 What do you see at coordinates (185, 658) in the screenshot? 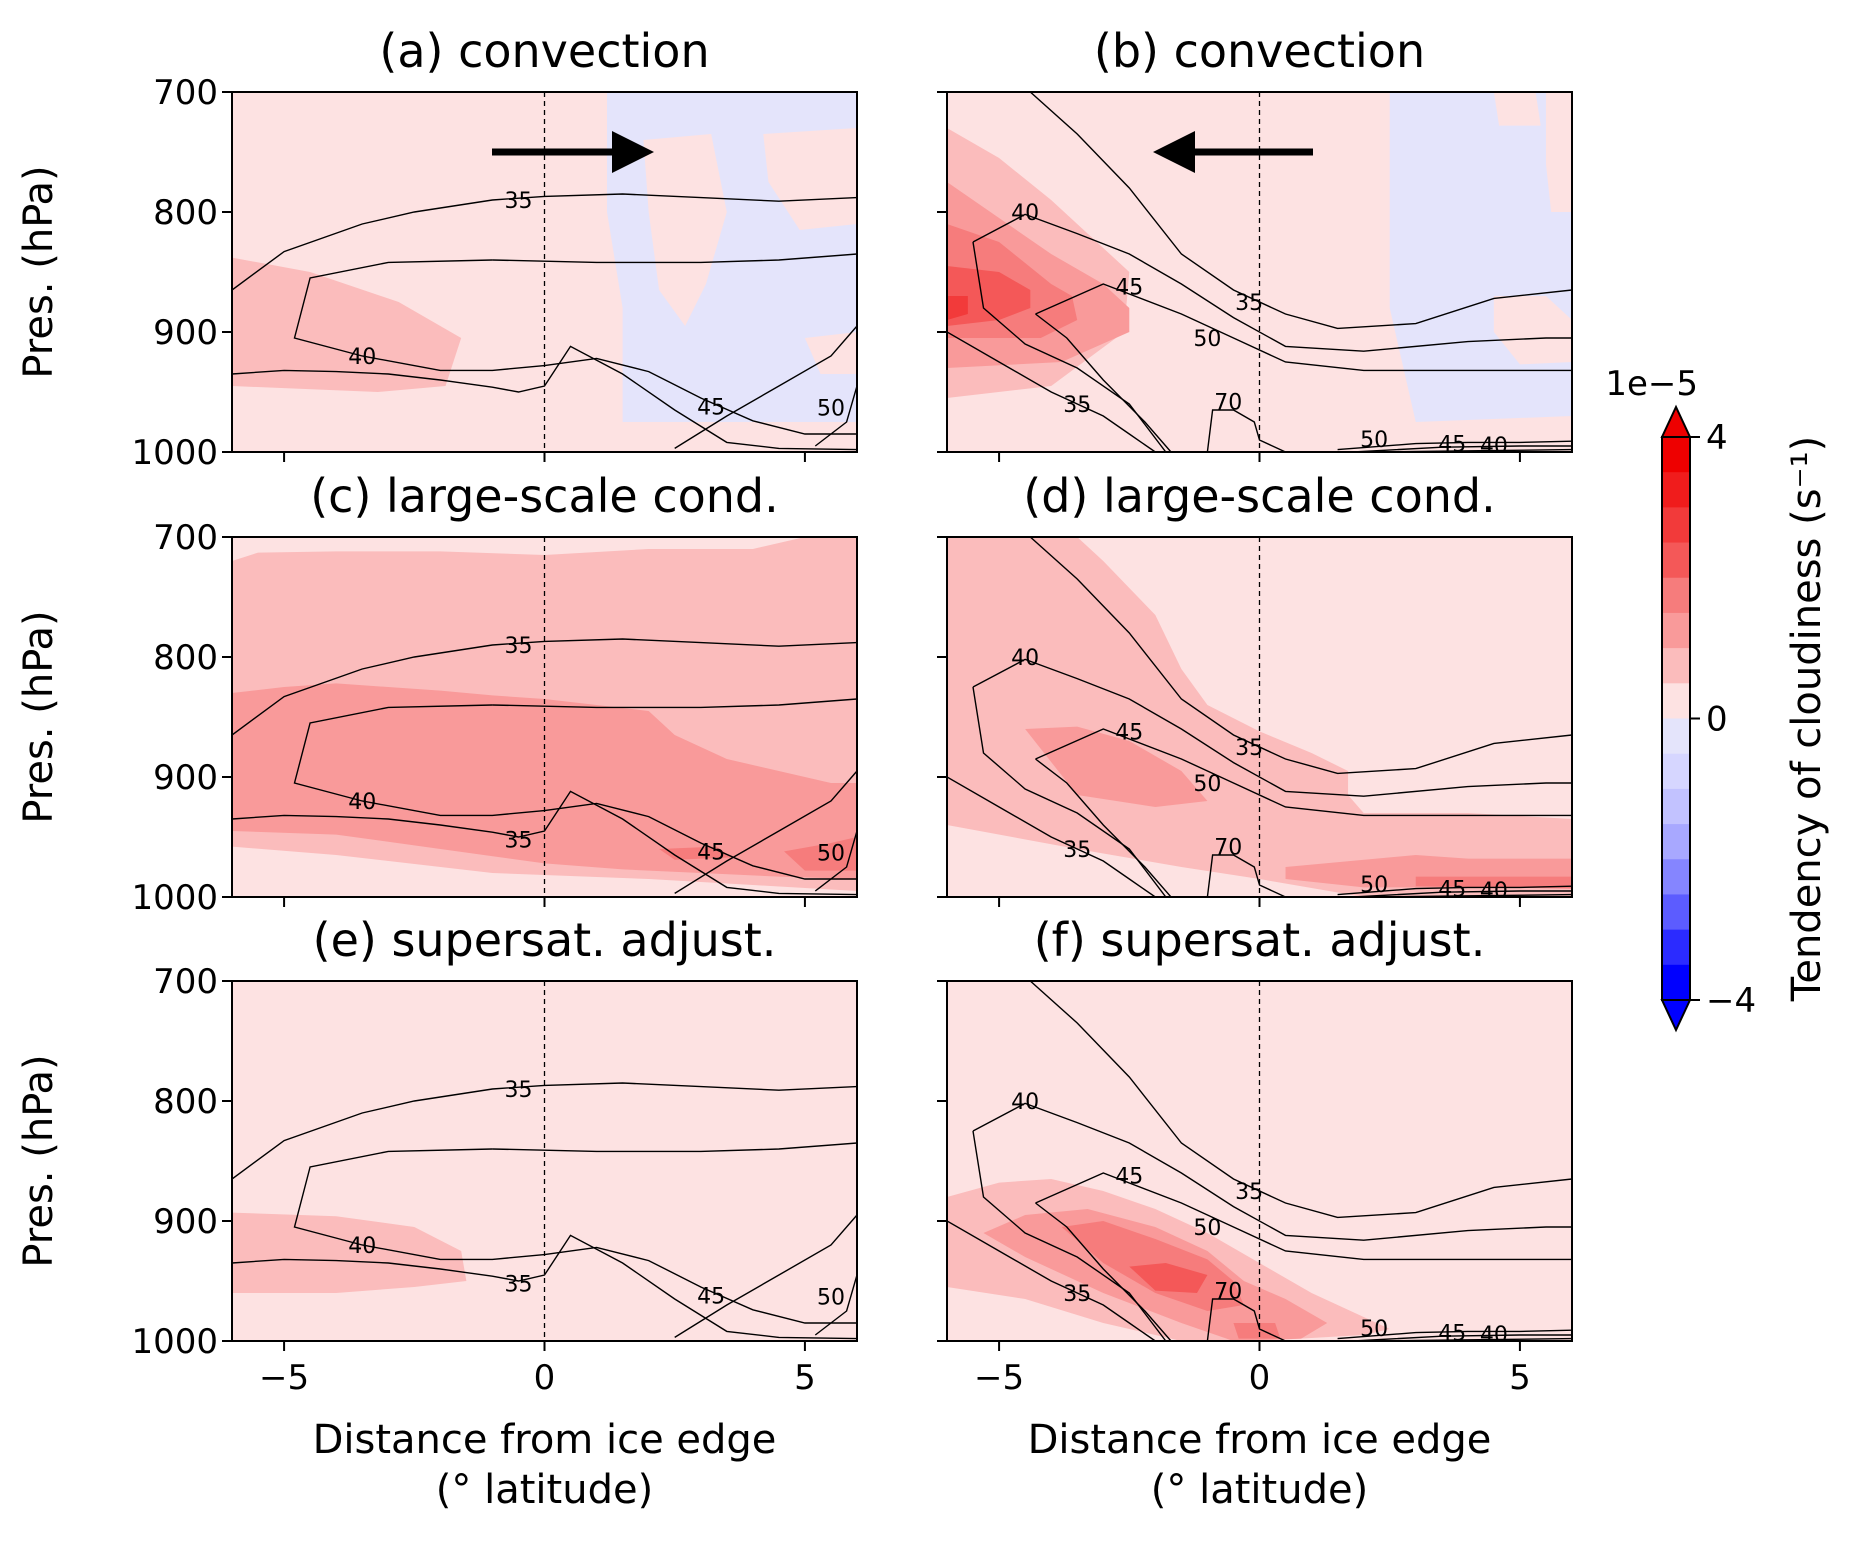
I see `y-tick-label: 800` at bounding box center [185, 658].